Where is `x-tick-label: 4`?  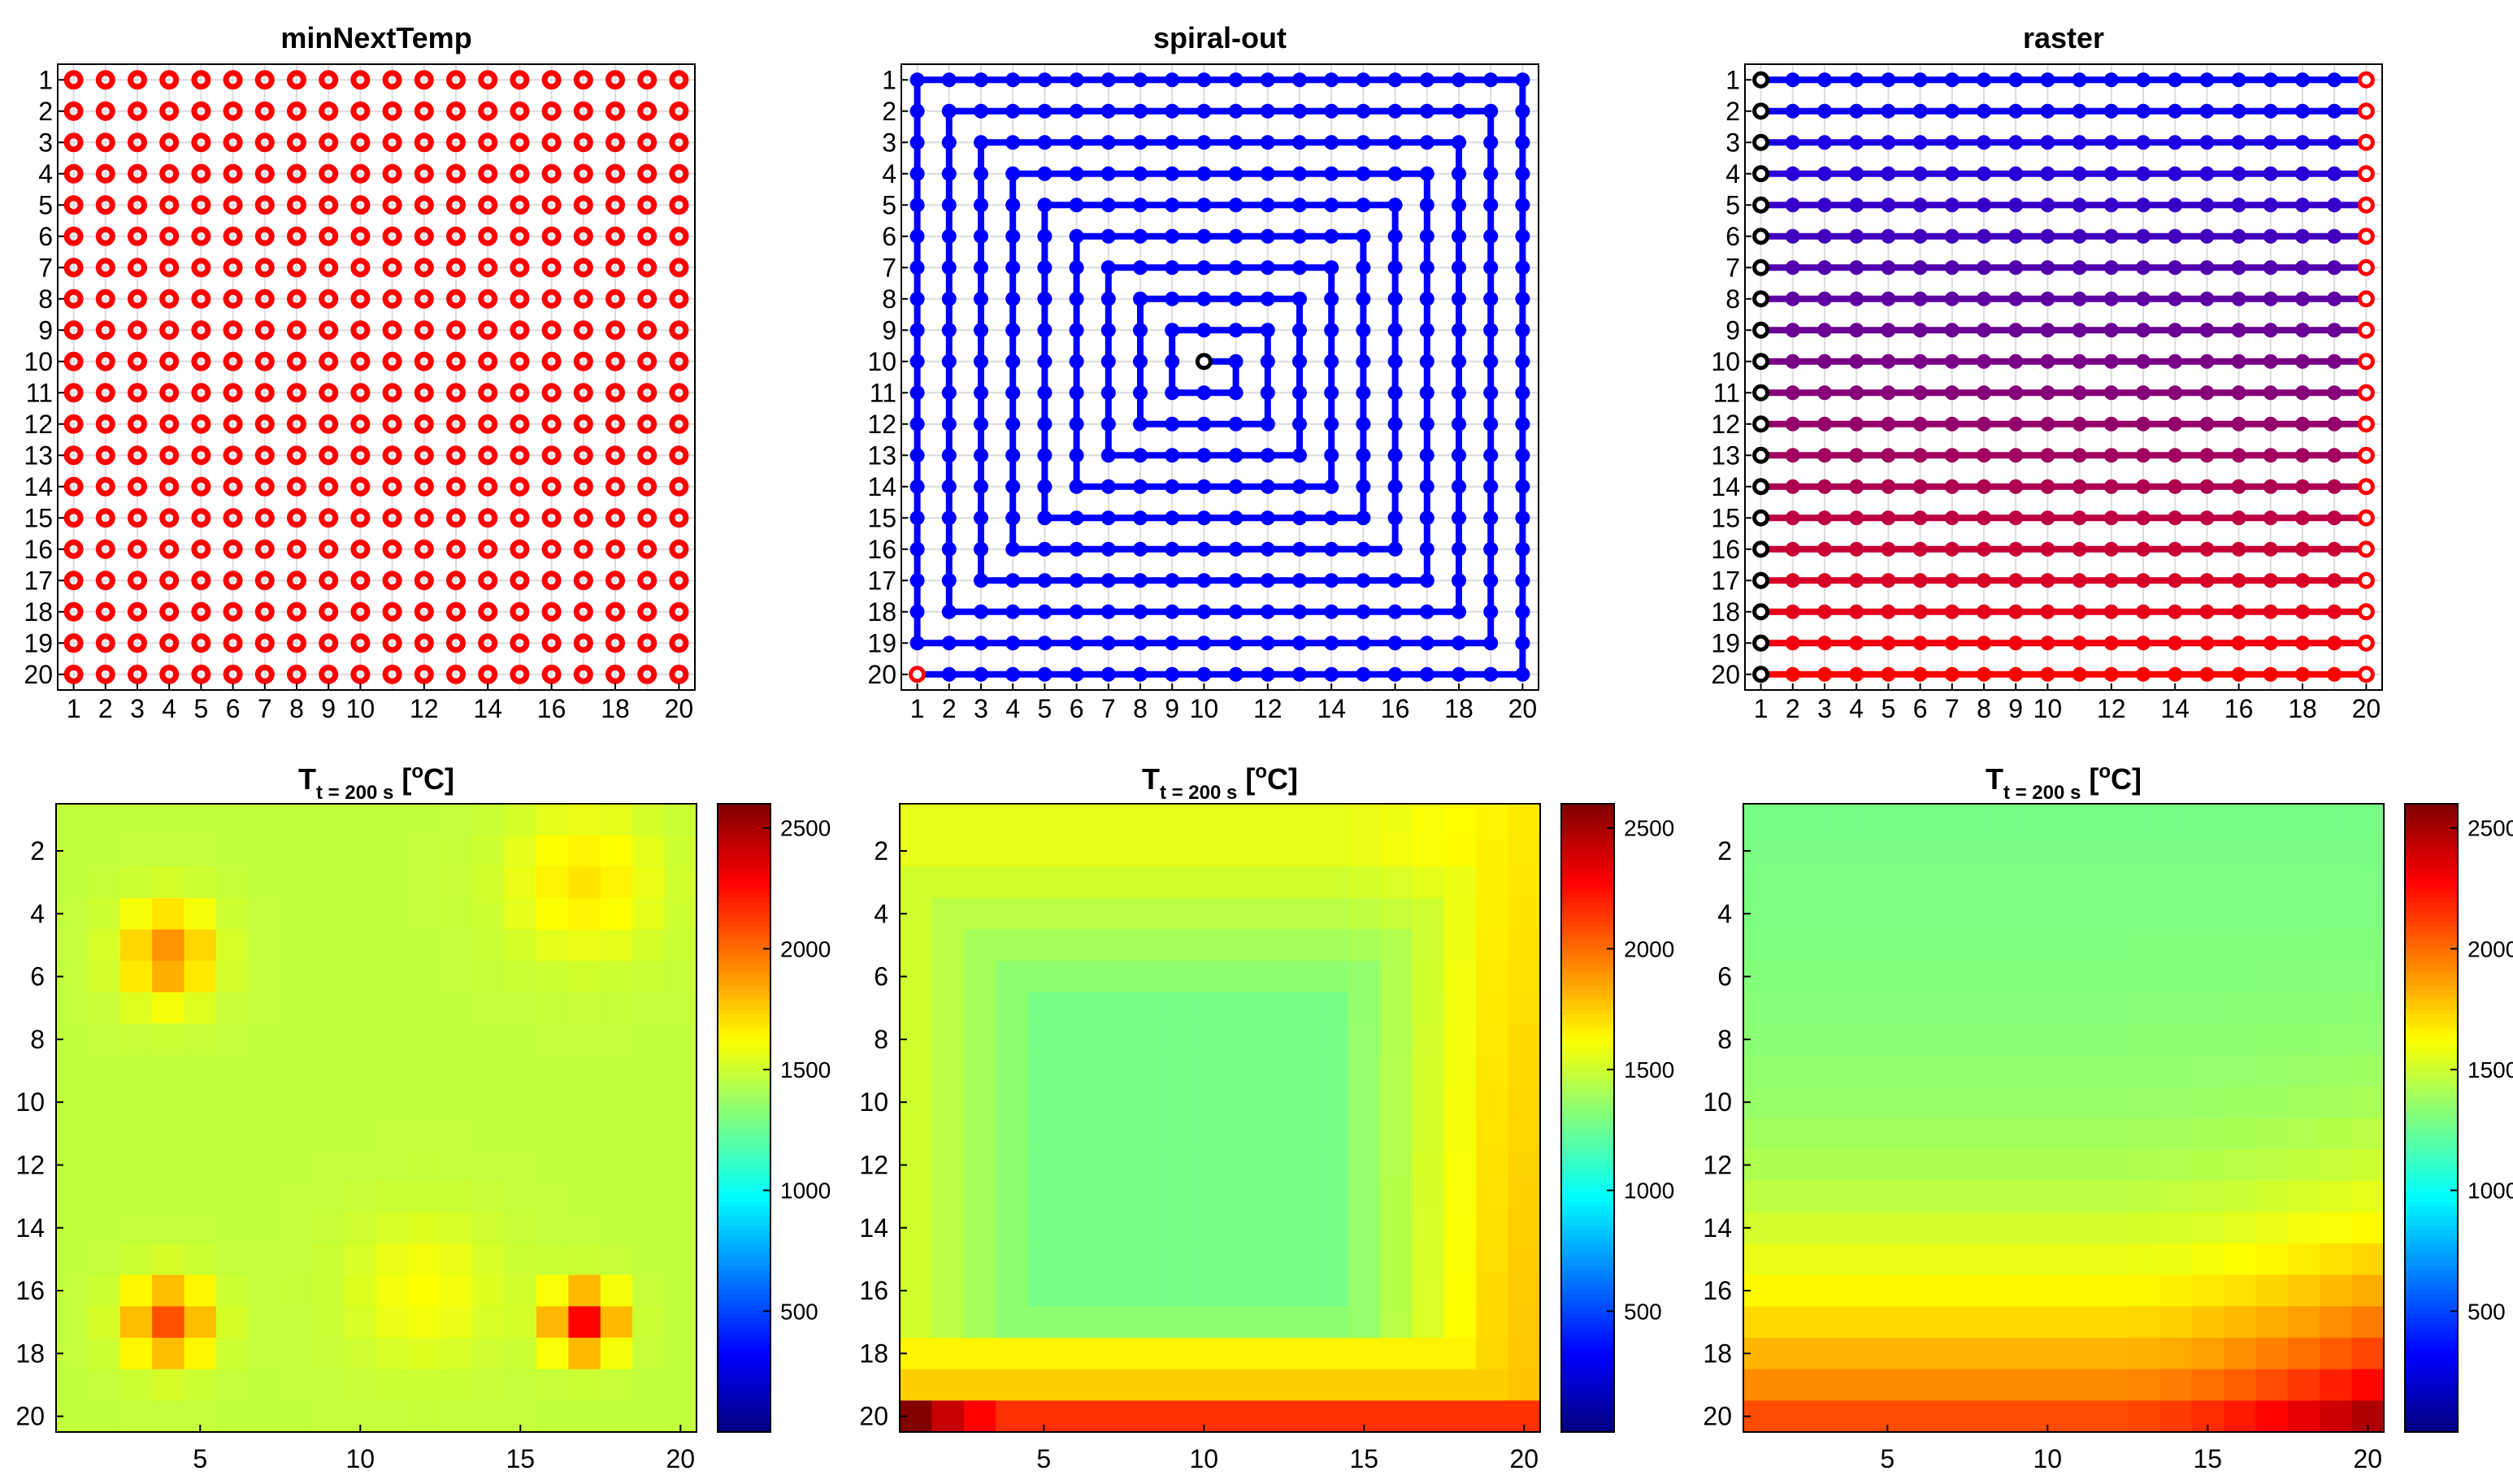 x-tick-label: 4 is located at coordinates (169, 708).